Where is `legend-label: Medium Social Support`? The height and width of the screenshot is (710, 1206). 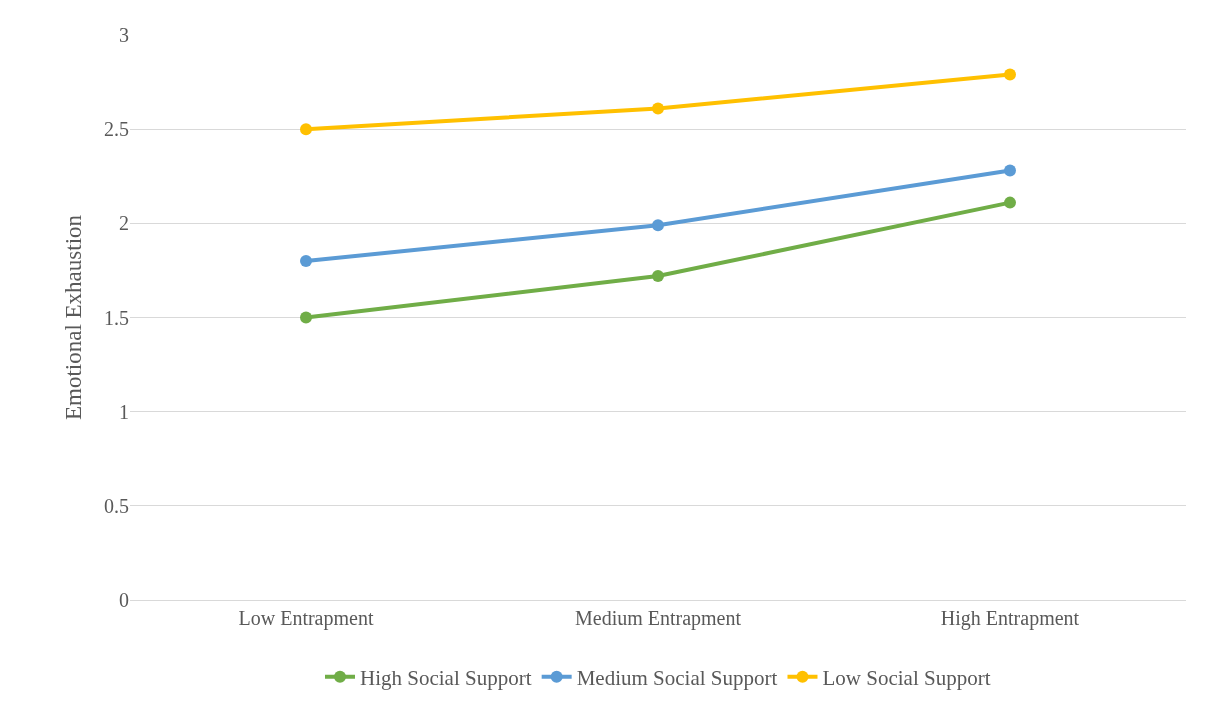
legend-label: Medium Social Support is located at coordinates (677, 677).